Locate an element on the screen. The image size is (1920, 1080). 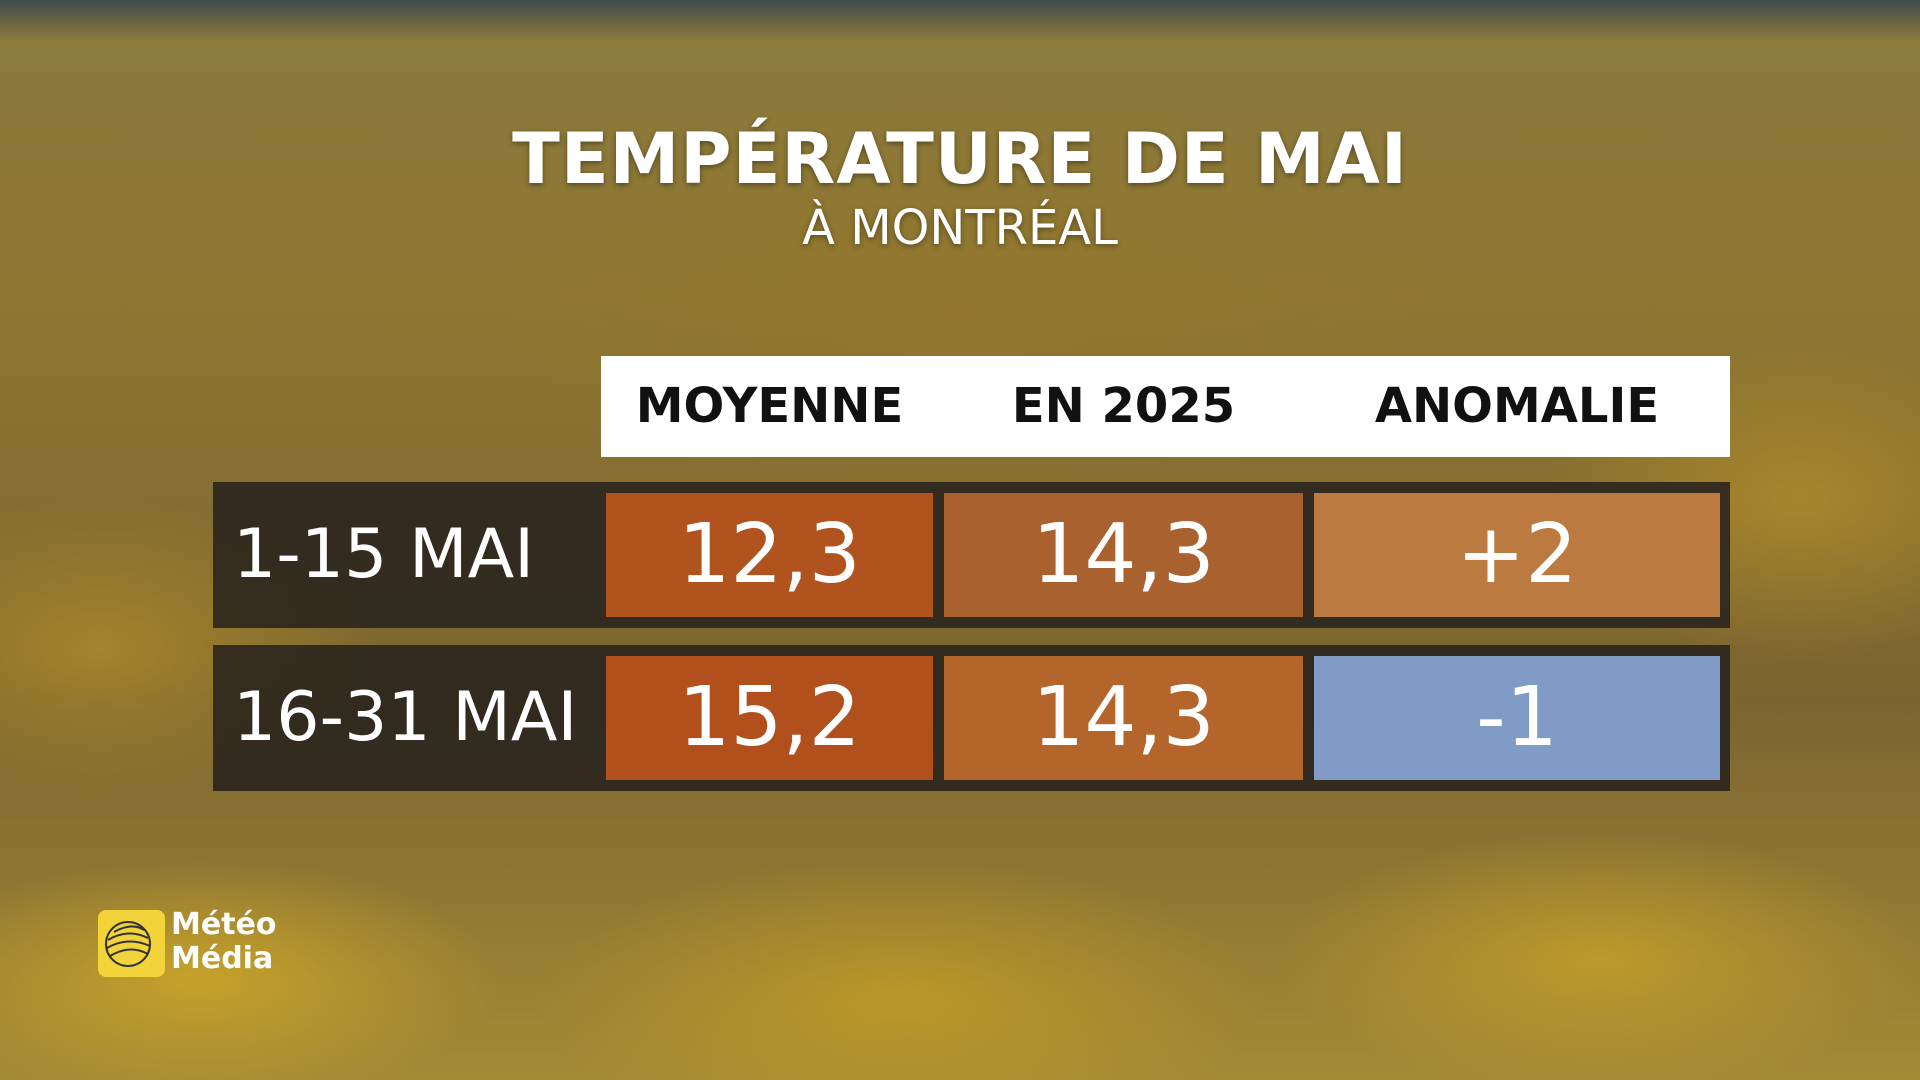
logo-text: Météo Média is located at coordinates (224, 942).